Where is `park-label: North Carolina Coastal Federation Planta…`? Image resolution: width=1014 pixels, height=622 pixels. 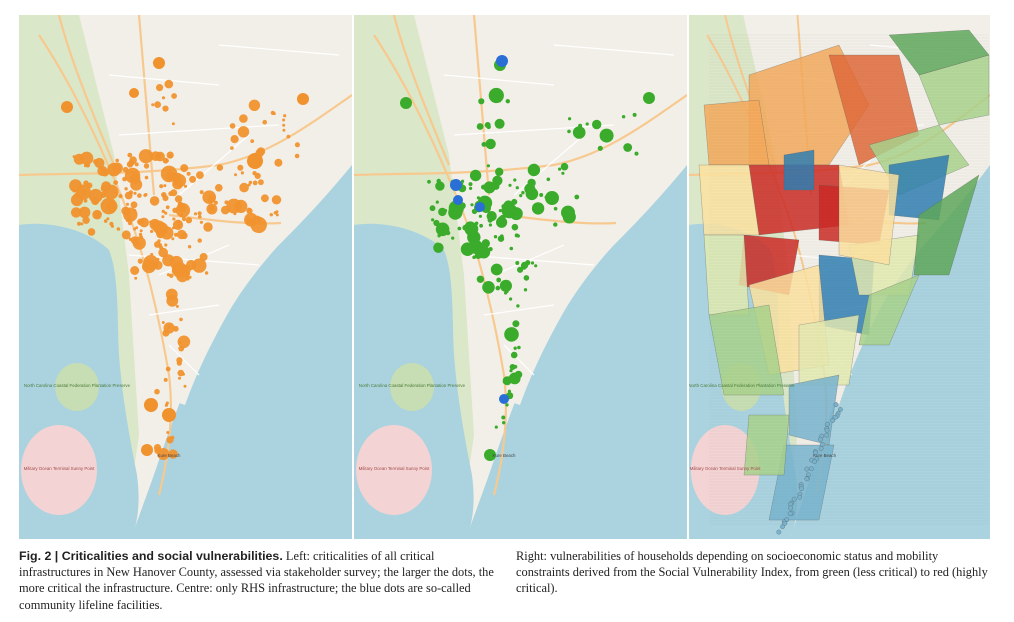 park-label: North Carolina Coastal Federation Planta… is located at coordinates (742, 385).